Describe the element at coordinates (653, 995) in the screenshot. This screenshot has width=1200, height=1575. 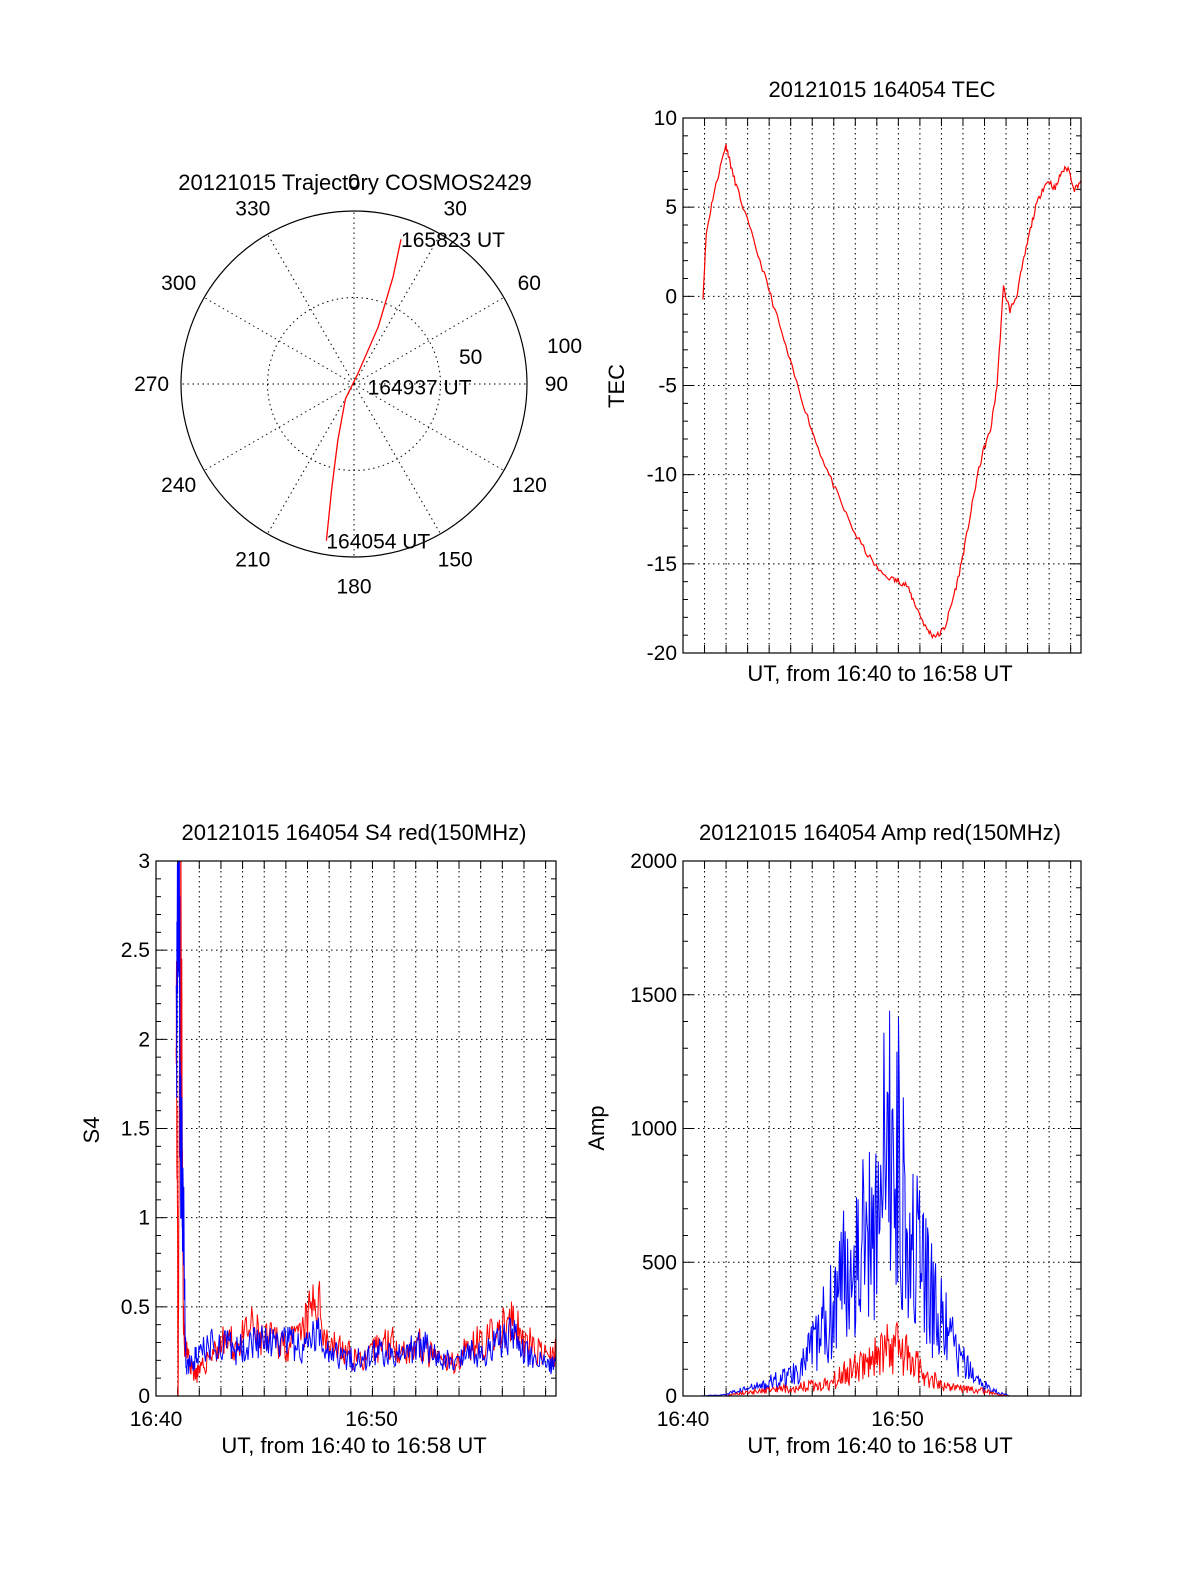
I see `y-tick-label: 1500` at that location.